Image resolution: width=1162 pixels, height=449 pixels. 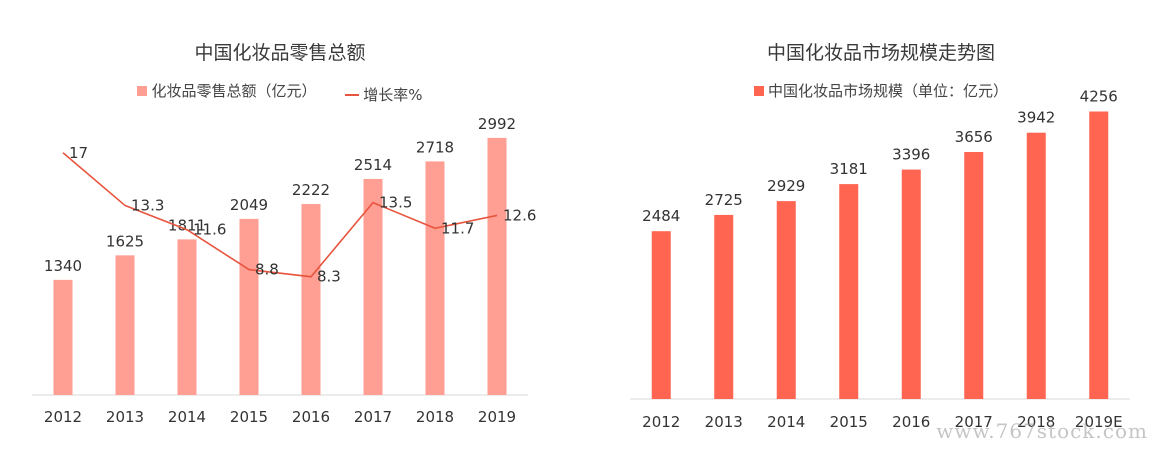 I want to click on bar-label-market-2015: 3181, so click(x=849, y=169).